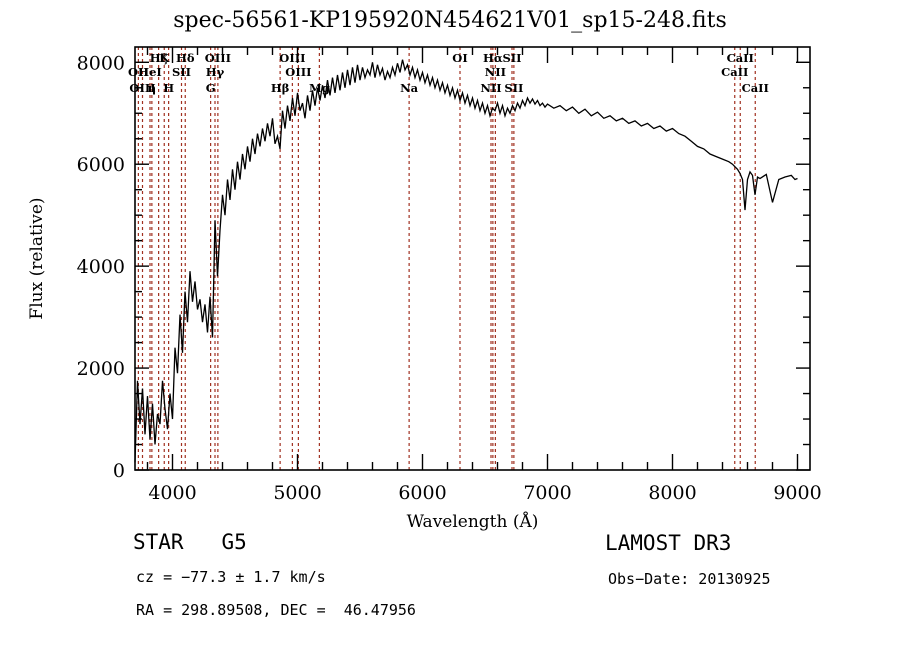 The width and height of the screenshot is (900, 649). I want to click on spectral-line-label: Hζ, so click(159, 58).